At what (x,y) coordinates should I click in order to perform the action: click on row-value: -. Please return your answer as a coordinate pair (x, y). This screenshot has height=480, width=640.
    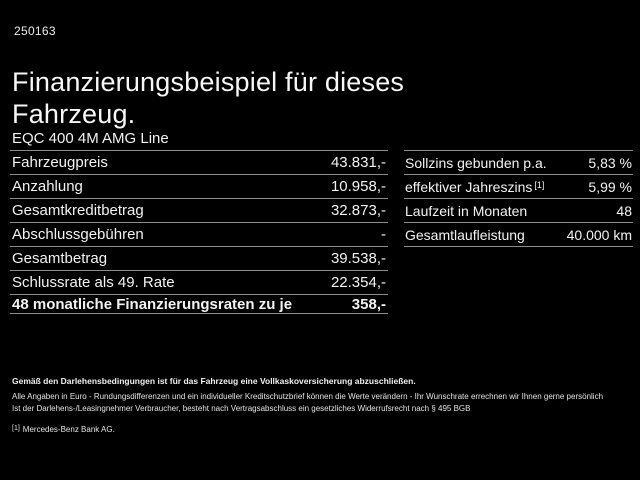
    Looking at the image, I should click on (383, 234).